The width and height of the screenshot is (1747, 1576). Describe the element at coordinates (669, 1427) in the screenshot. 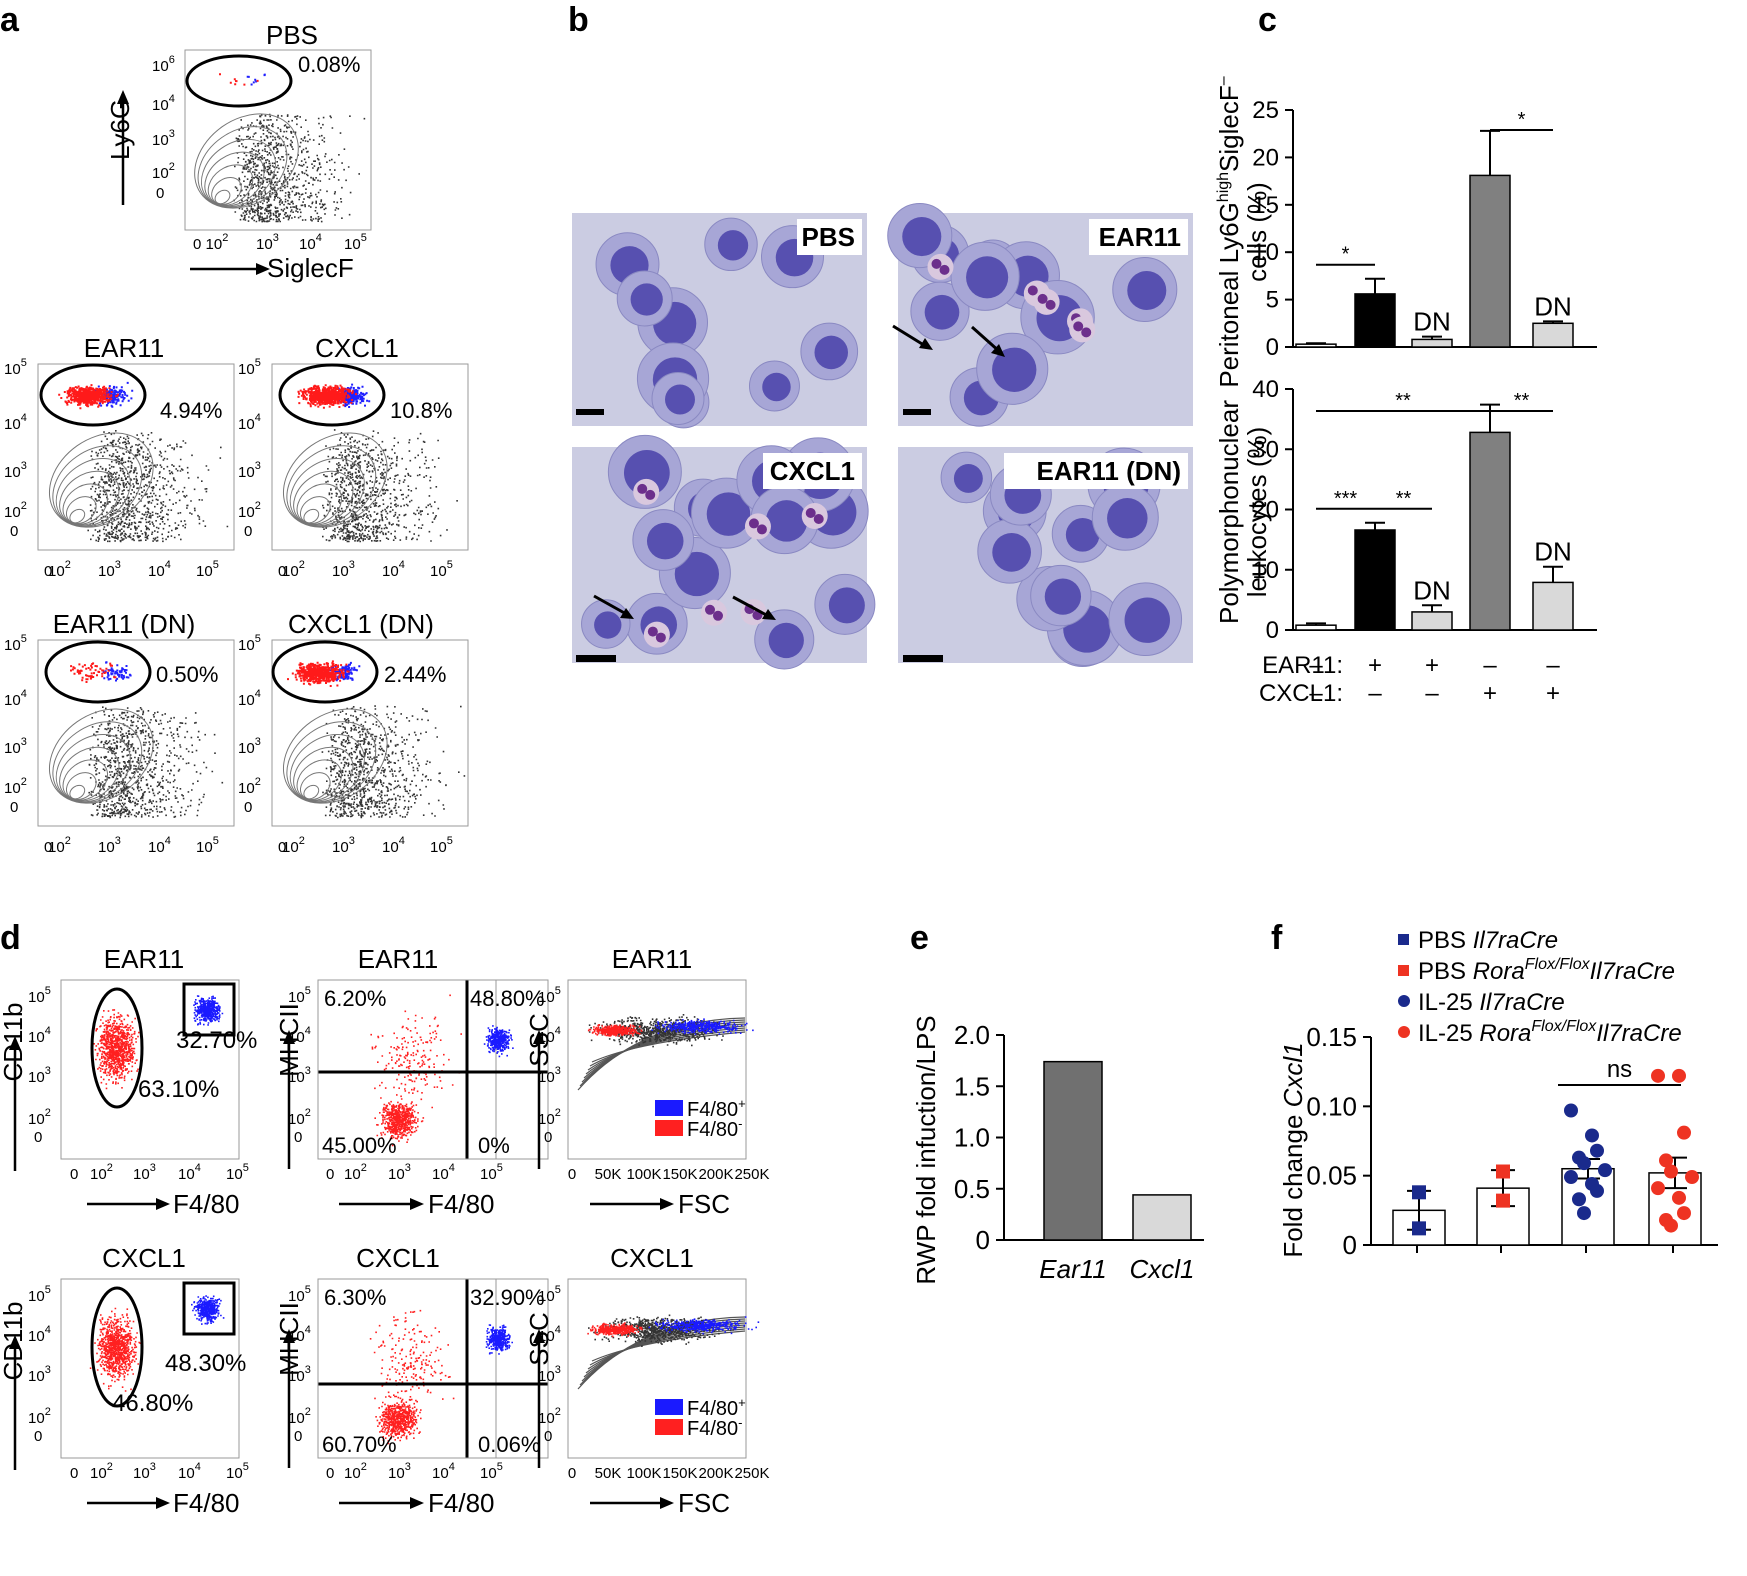

I see `legend-swatch-neg` at that location.